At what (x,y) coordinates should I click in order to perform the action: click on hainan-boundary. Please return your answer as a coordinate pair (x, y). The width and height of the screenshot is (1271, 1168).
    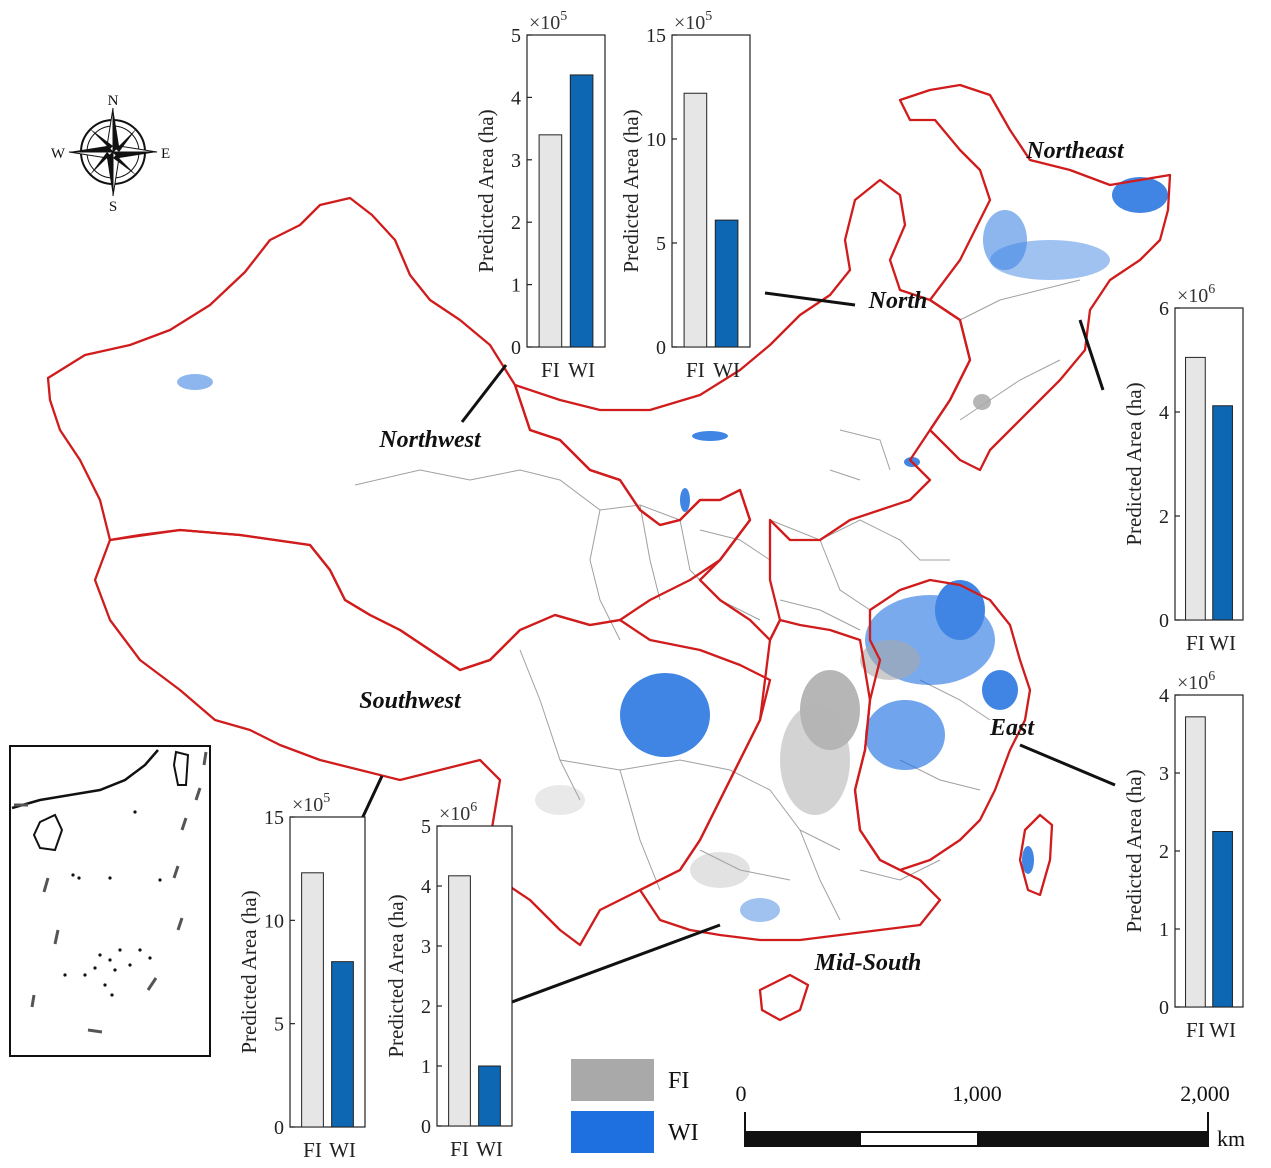
    Looking at the image, I should click on (784, 997).